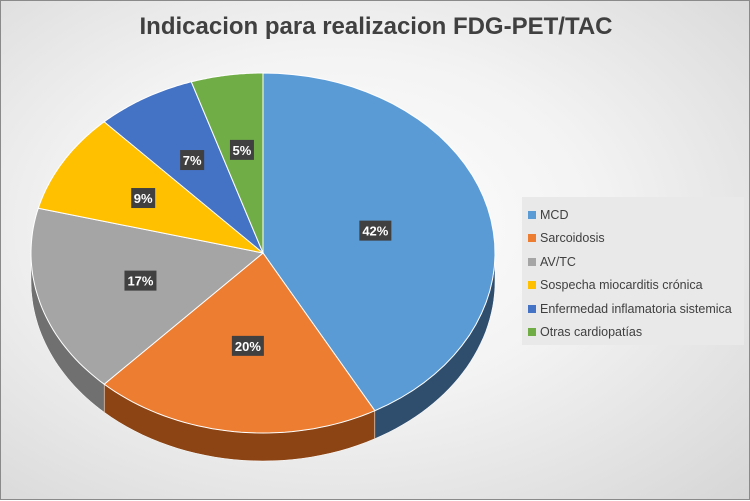 The image size is (750, 501). What do you see at coordinates (572, 238) in the screenshot?
I see `legend-label: Sarcoidosis` at bounding box center [572, 238].